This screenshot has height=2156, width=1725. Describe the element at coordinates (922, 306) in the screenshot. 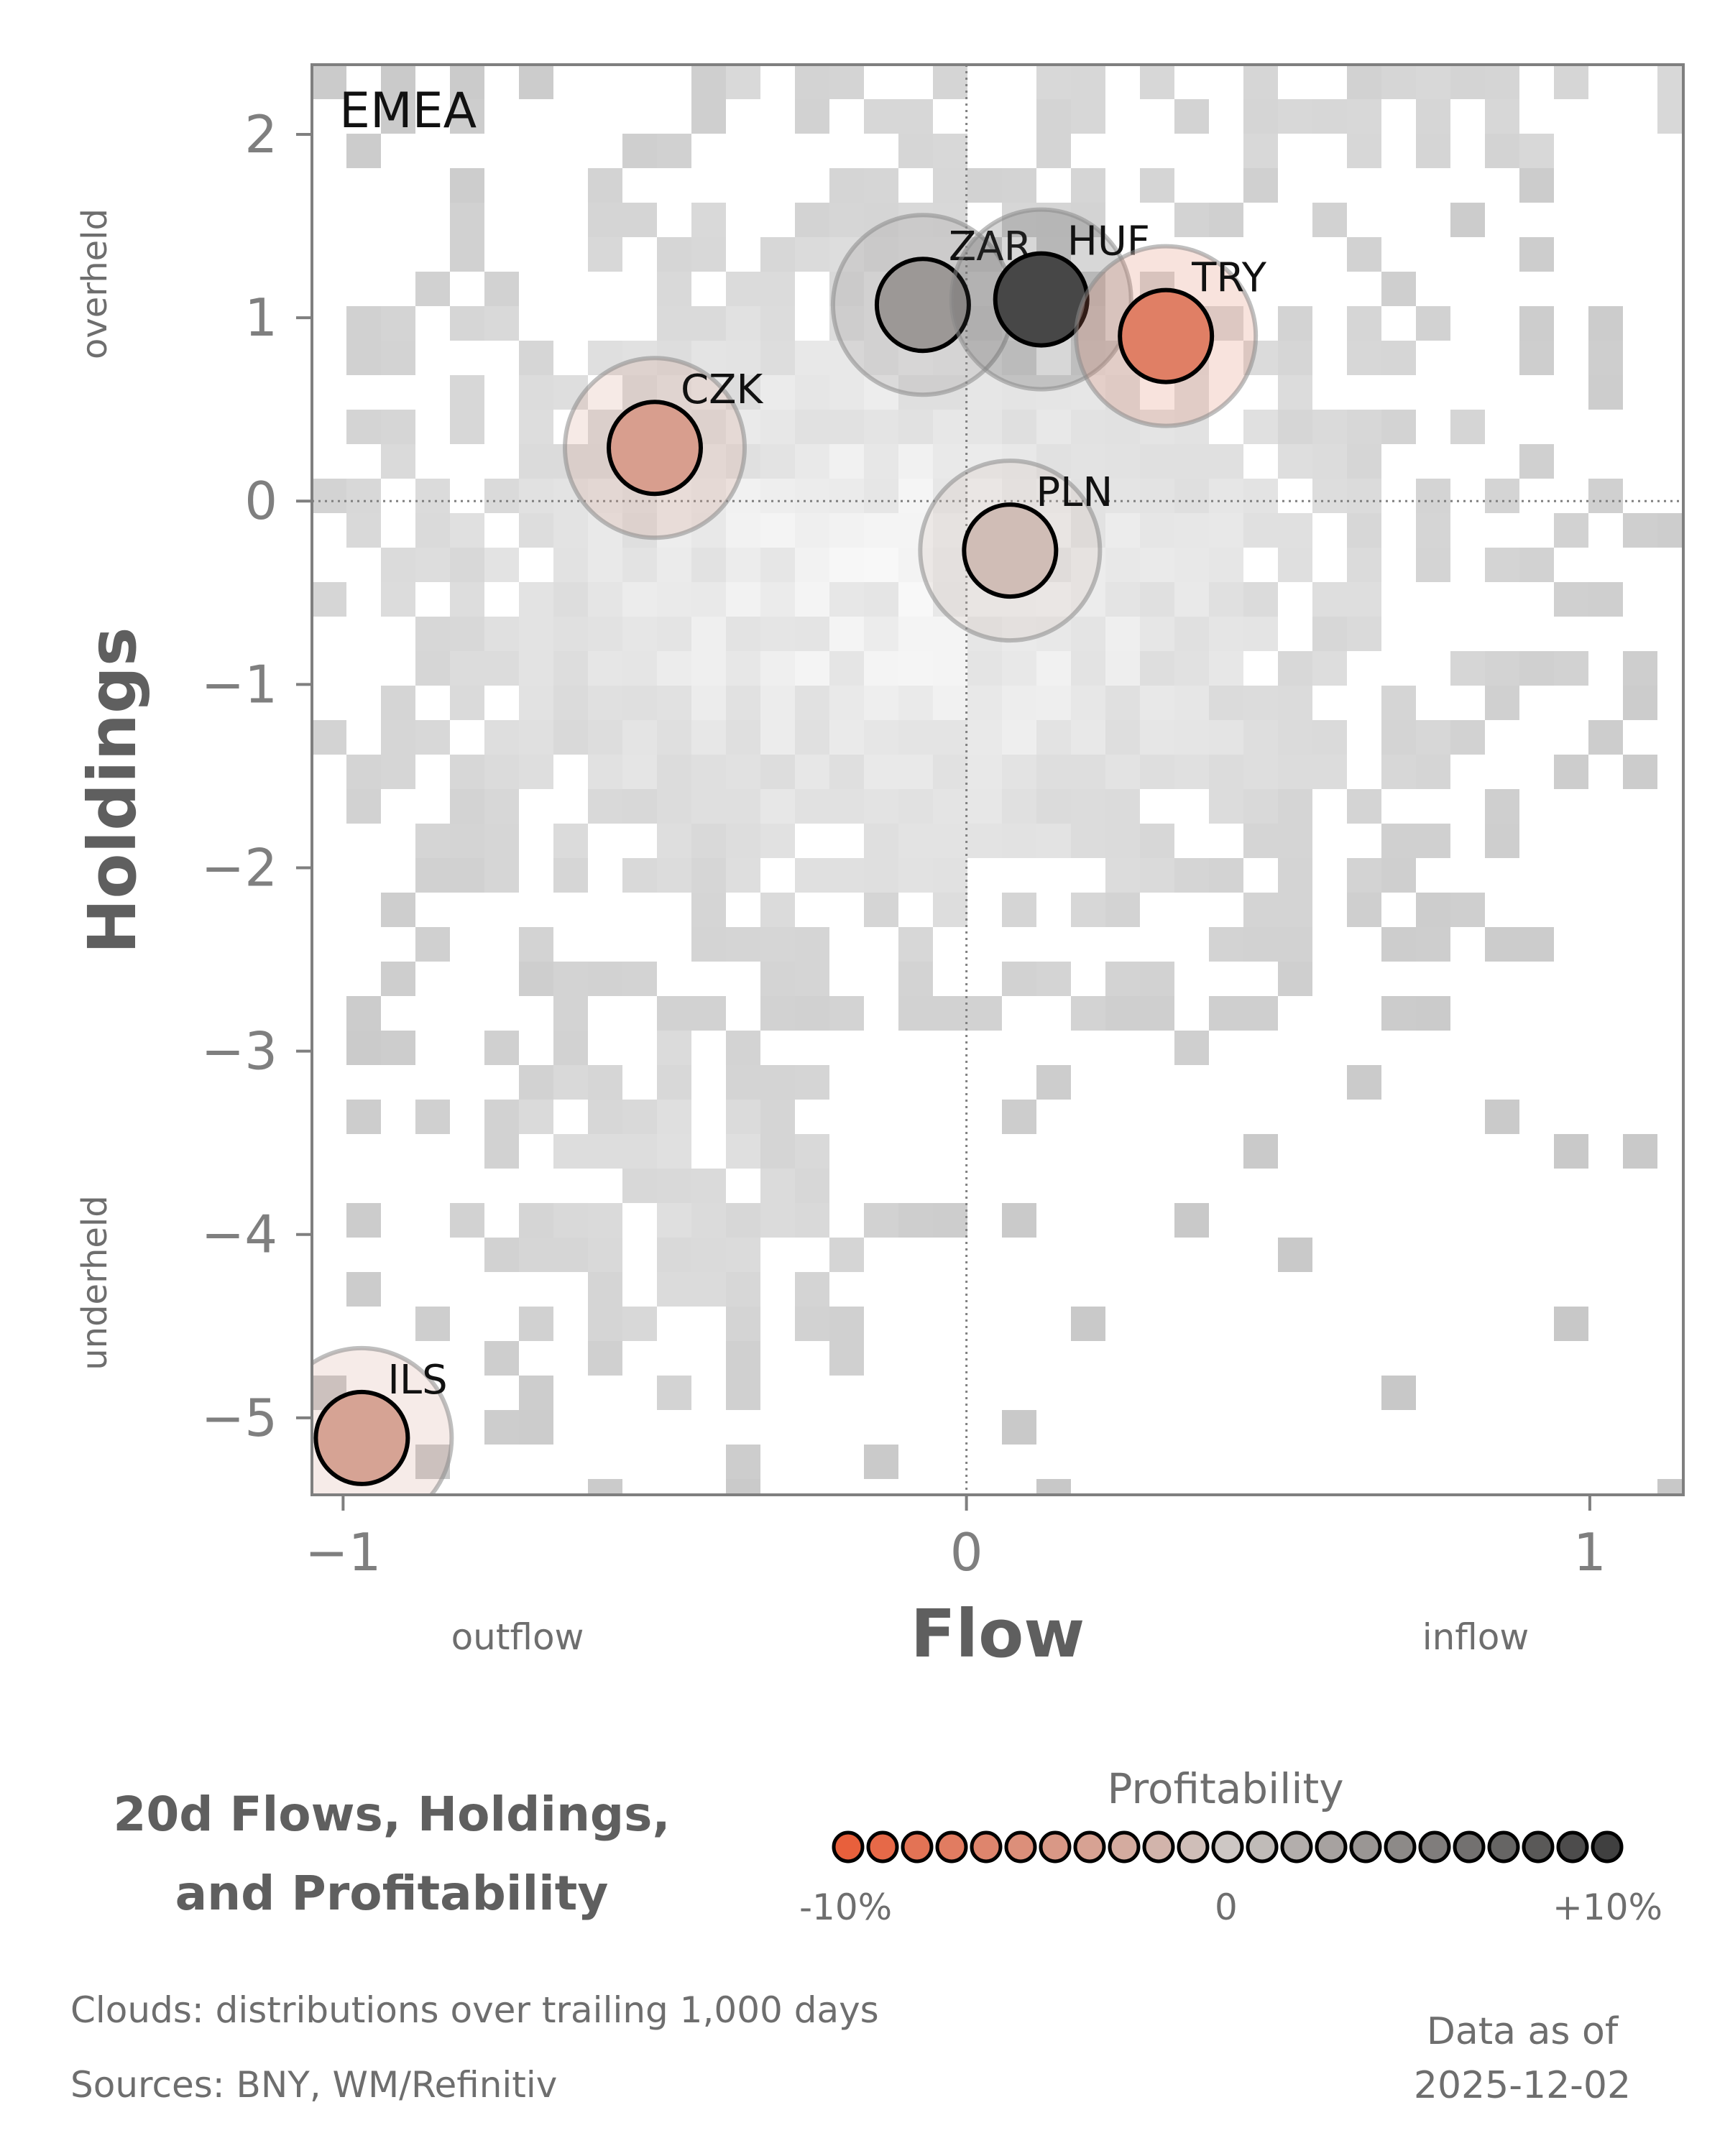

I see `point-zar` at that location.